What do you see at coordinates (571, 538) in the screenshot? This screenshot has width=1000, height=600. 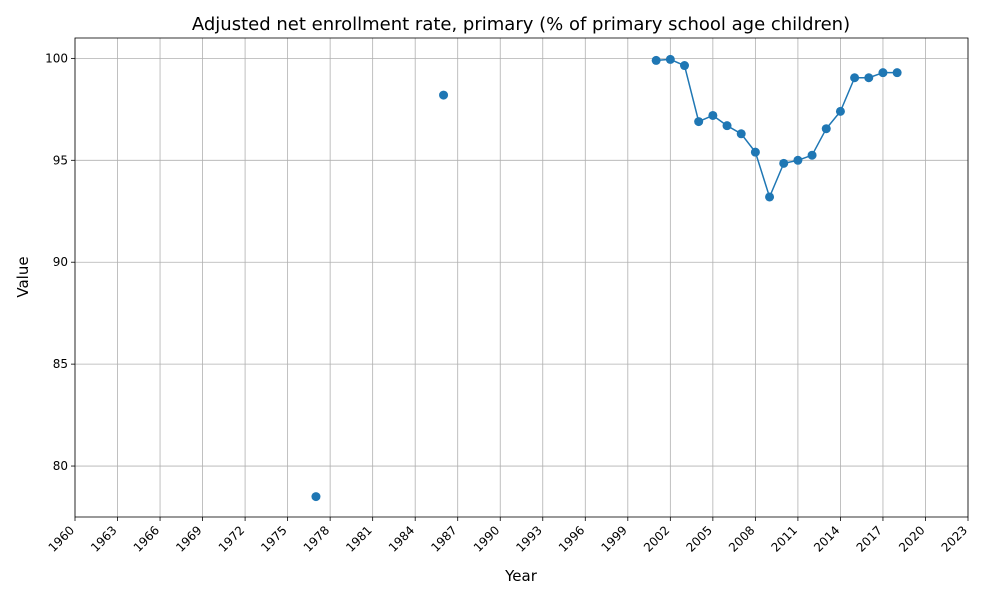 I see `x-tick-label: 1996` at bounding box center [571, 538].